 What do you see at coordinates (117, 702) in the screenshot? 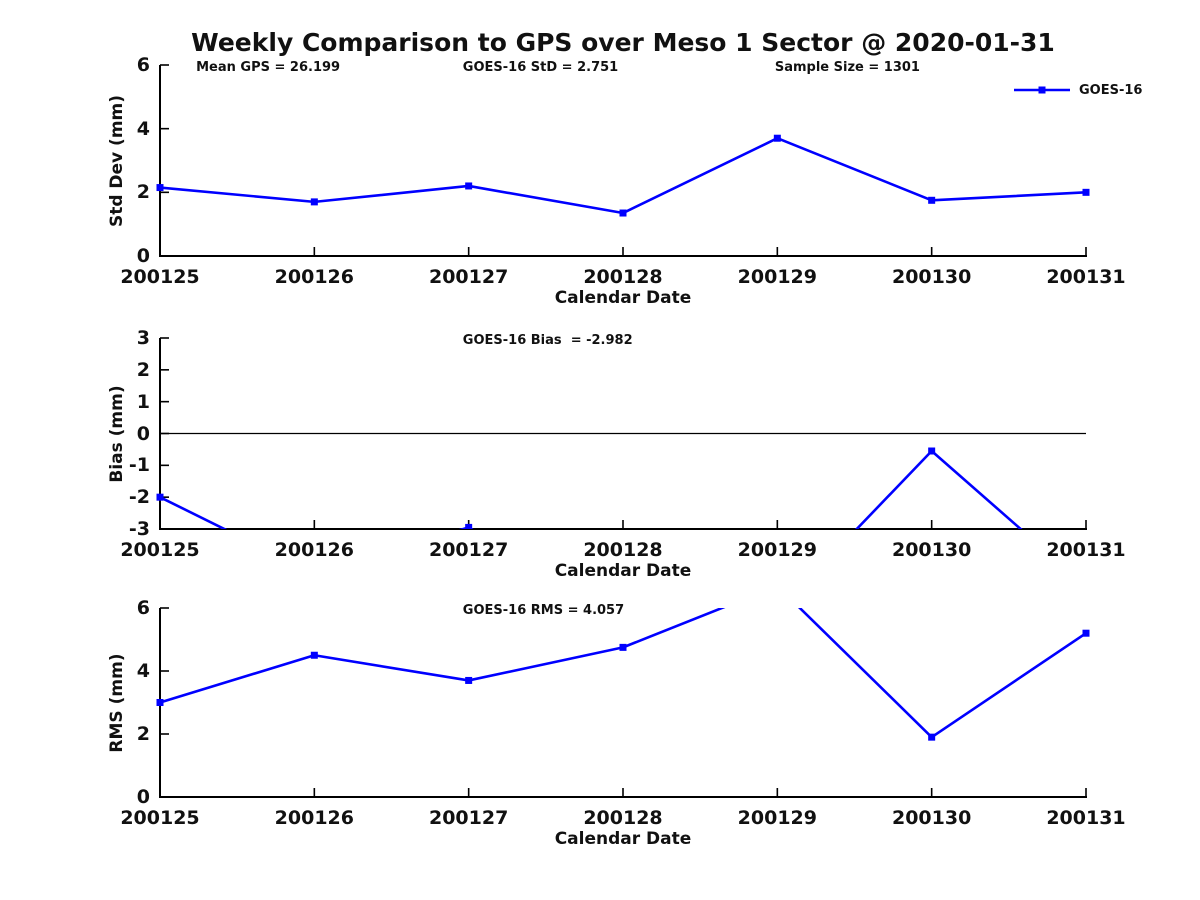
I see `y-axis-label: RMS (mm)` at bounding box center [117, 702].